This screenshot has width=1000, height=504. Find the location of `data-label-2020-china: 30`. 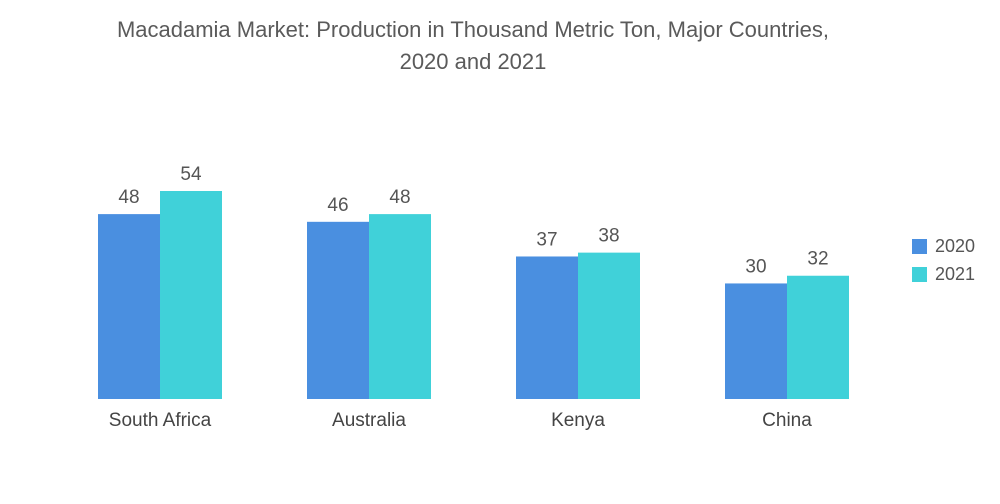

data-label-2020-china: 30 is located at coordinates (755, 266).